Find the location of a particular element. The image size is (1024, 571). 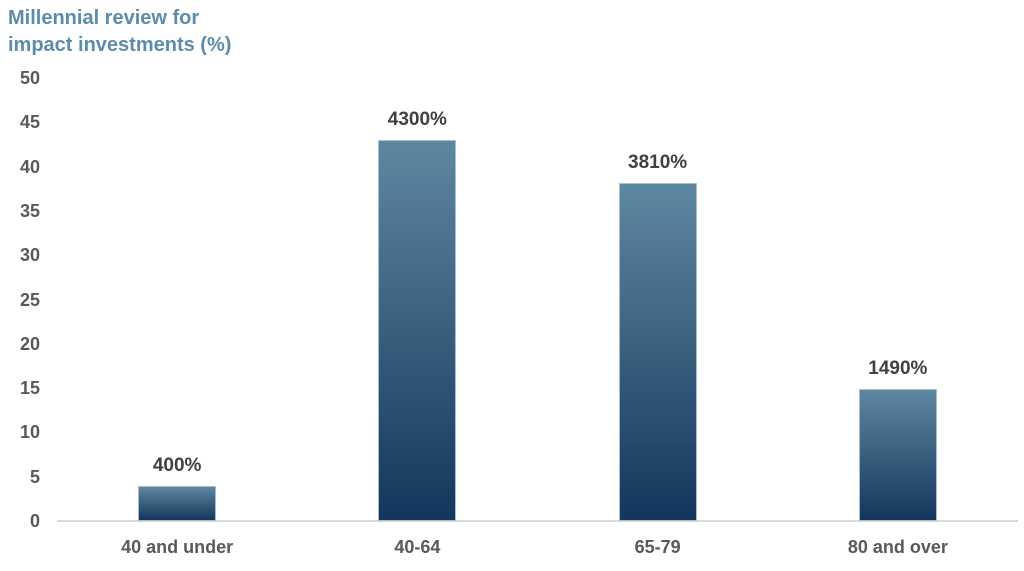

bar-value-label: 400% is located at coordinates (177, 465).